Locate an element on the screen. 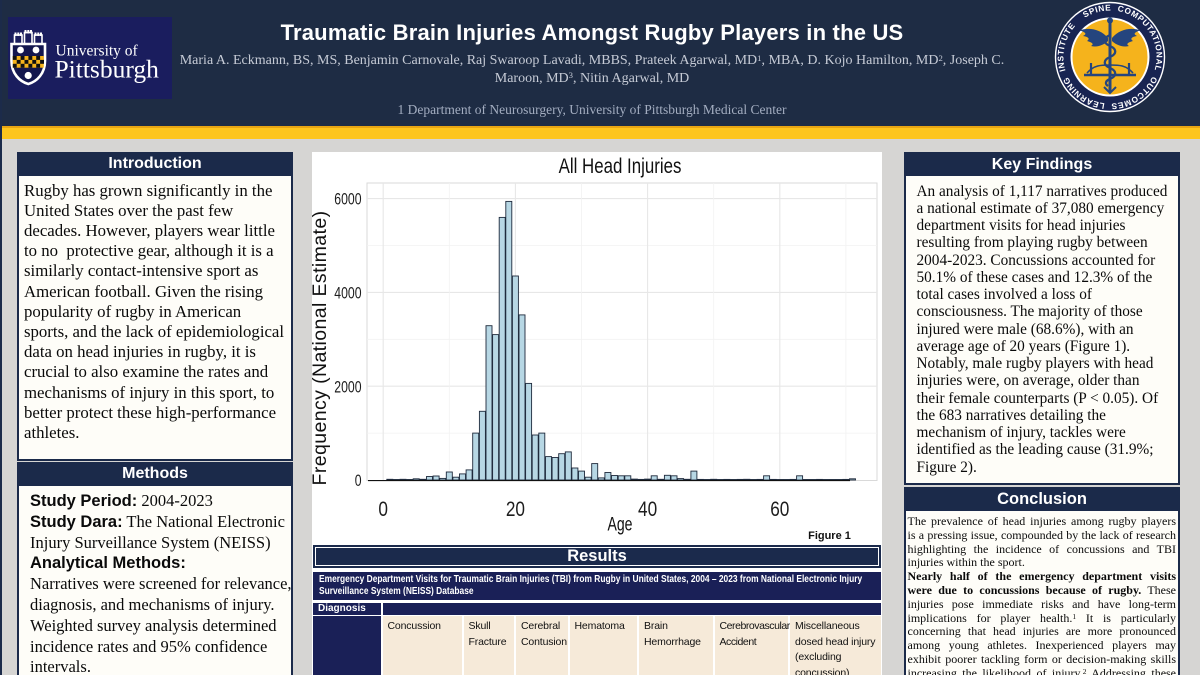  svg-text: 6000 is located at coordinates (347, 200).